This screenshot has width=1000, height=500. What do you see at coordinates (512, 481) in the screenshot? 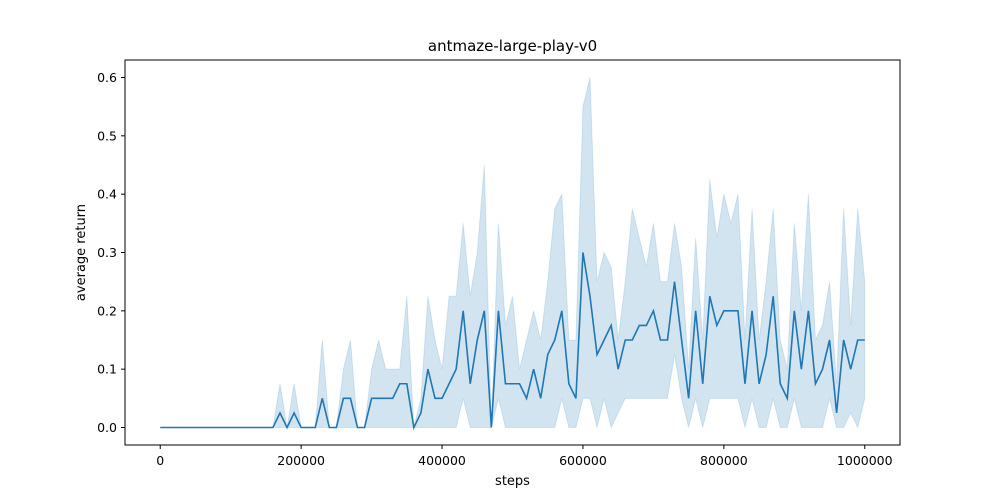
I see `x-axis-title: steps` at bounding box center [512, 481].